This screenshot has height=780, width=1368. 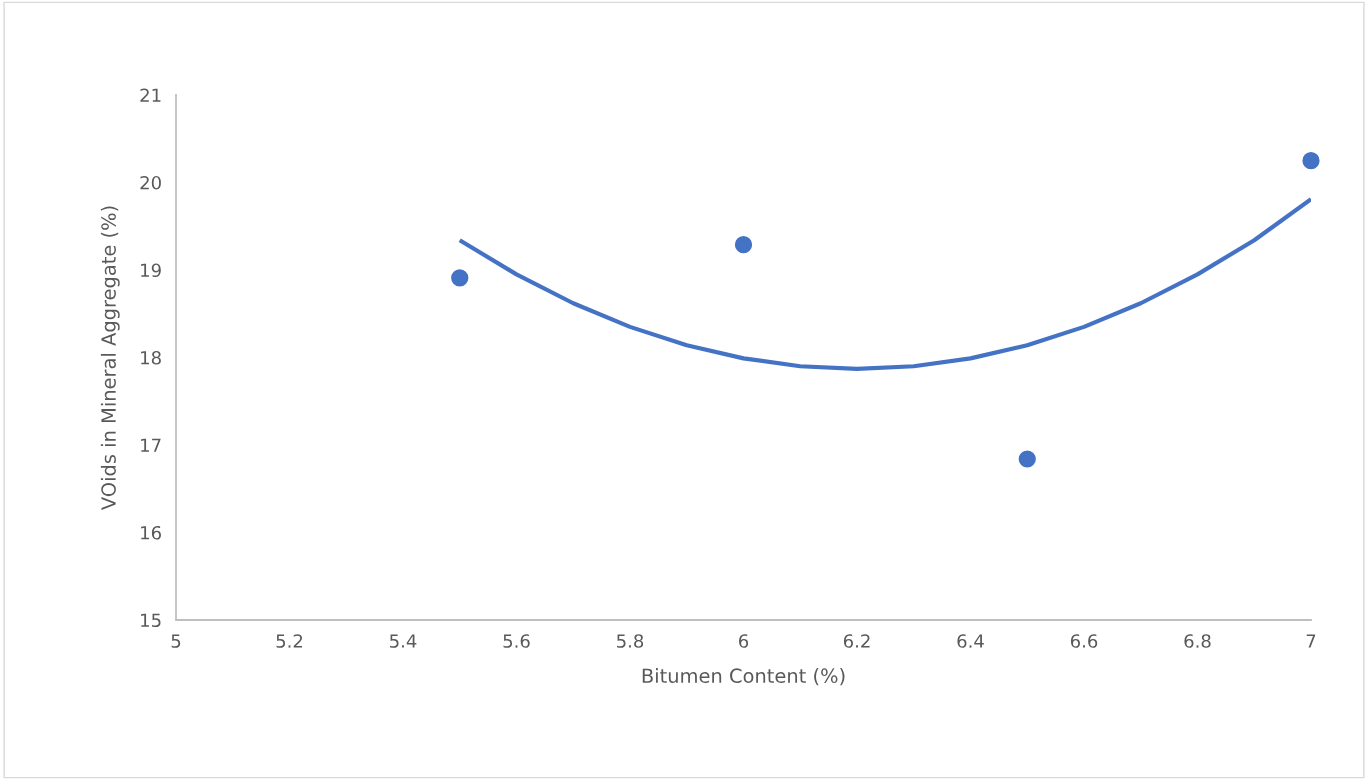 I want to click on y-tick-label: 21, so click(x=150, y=95).